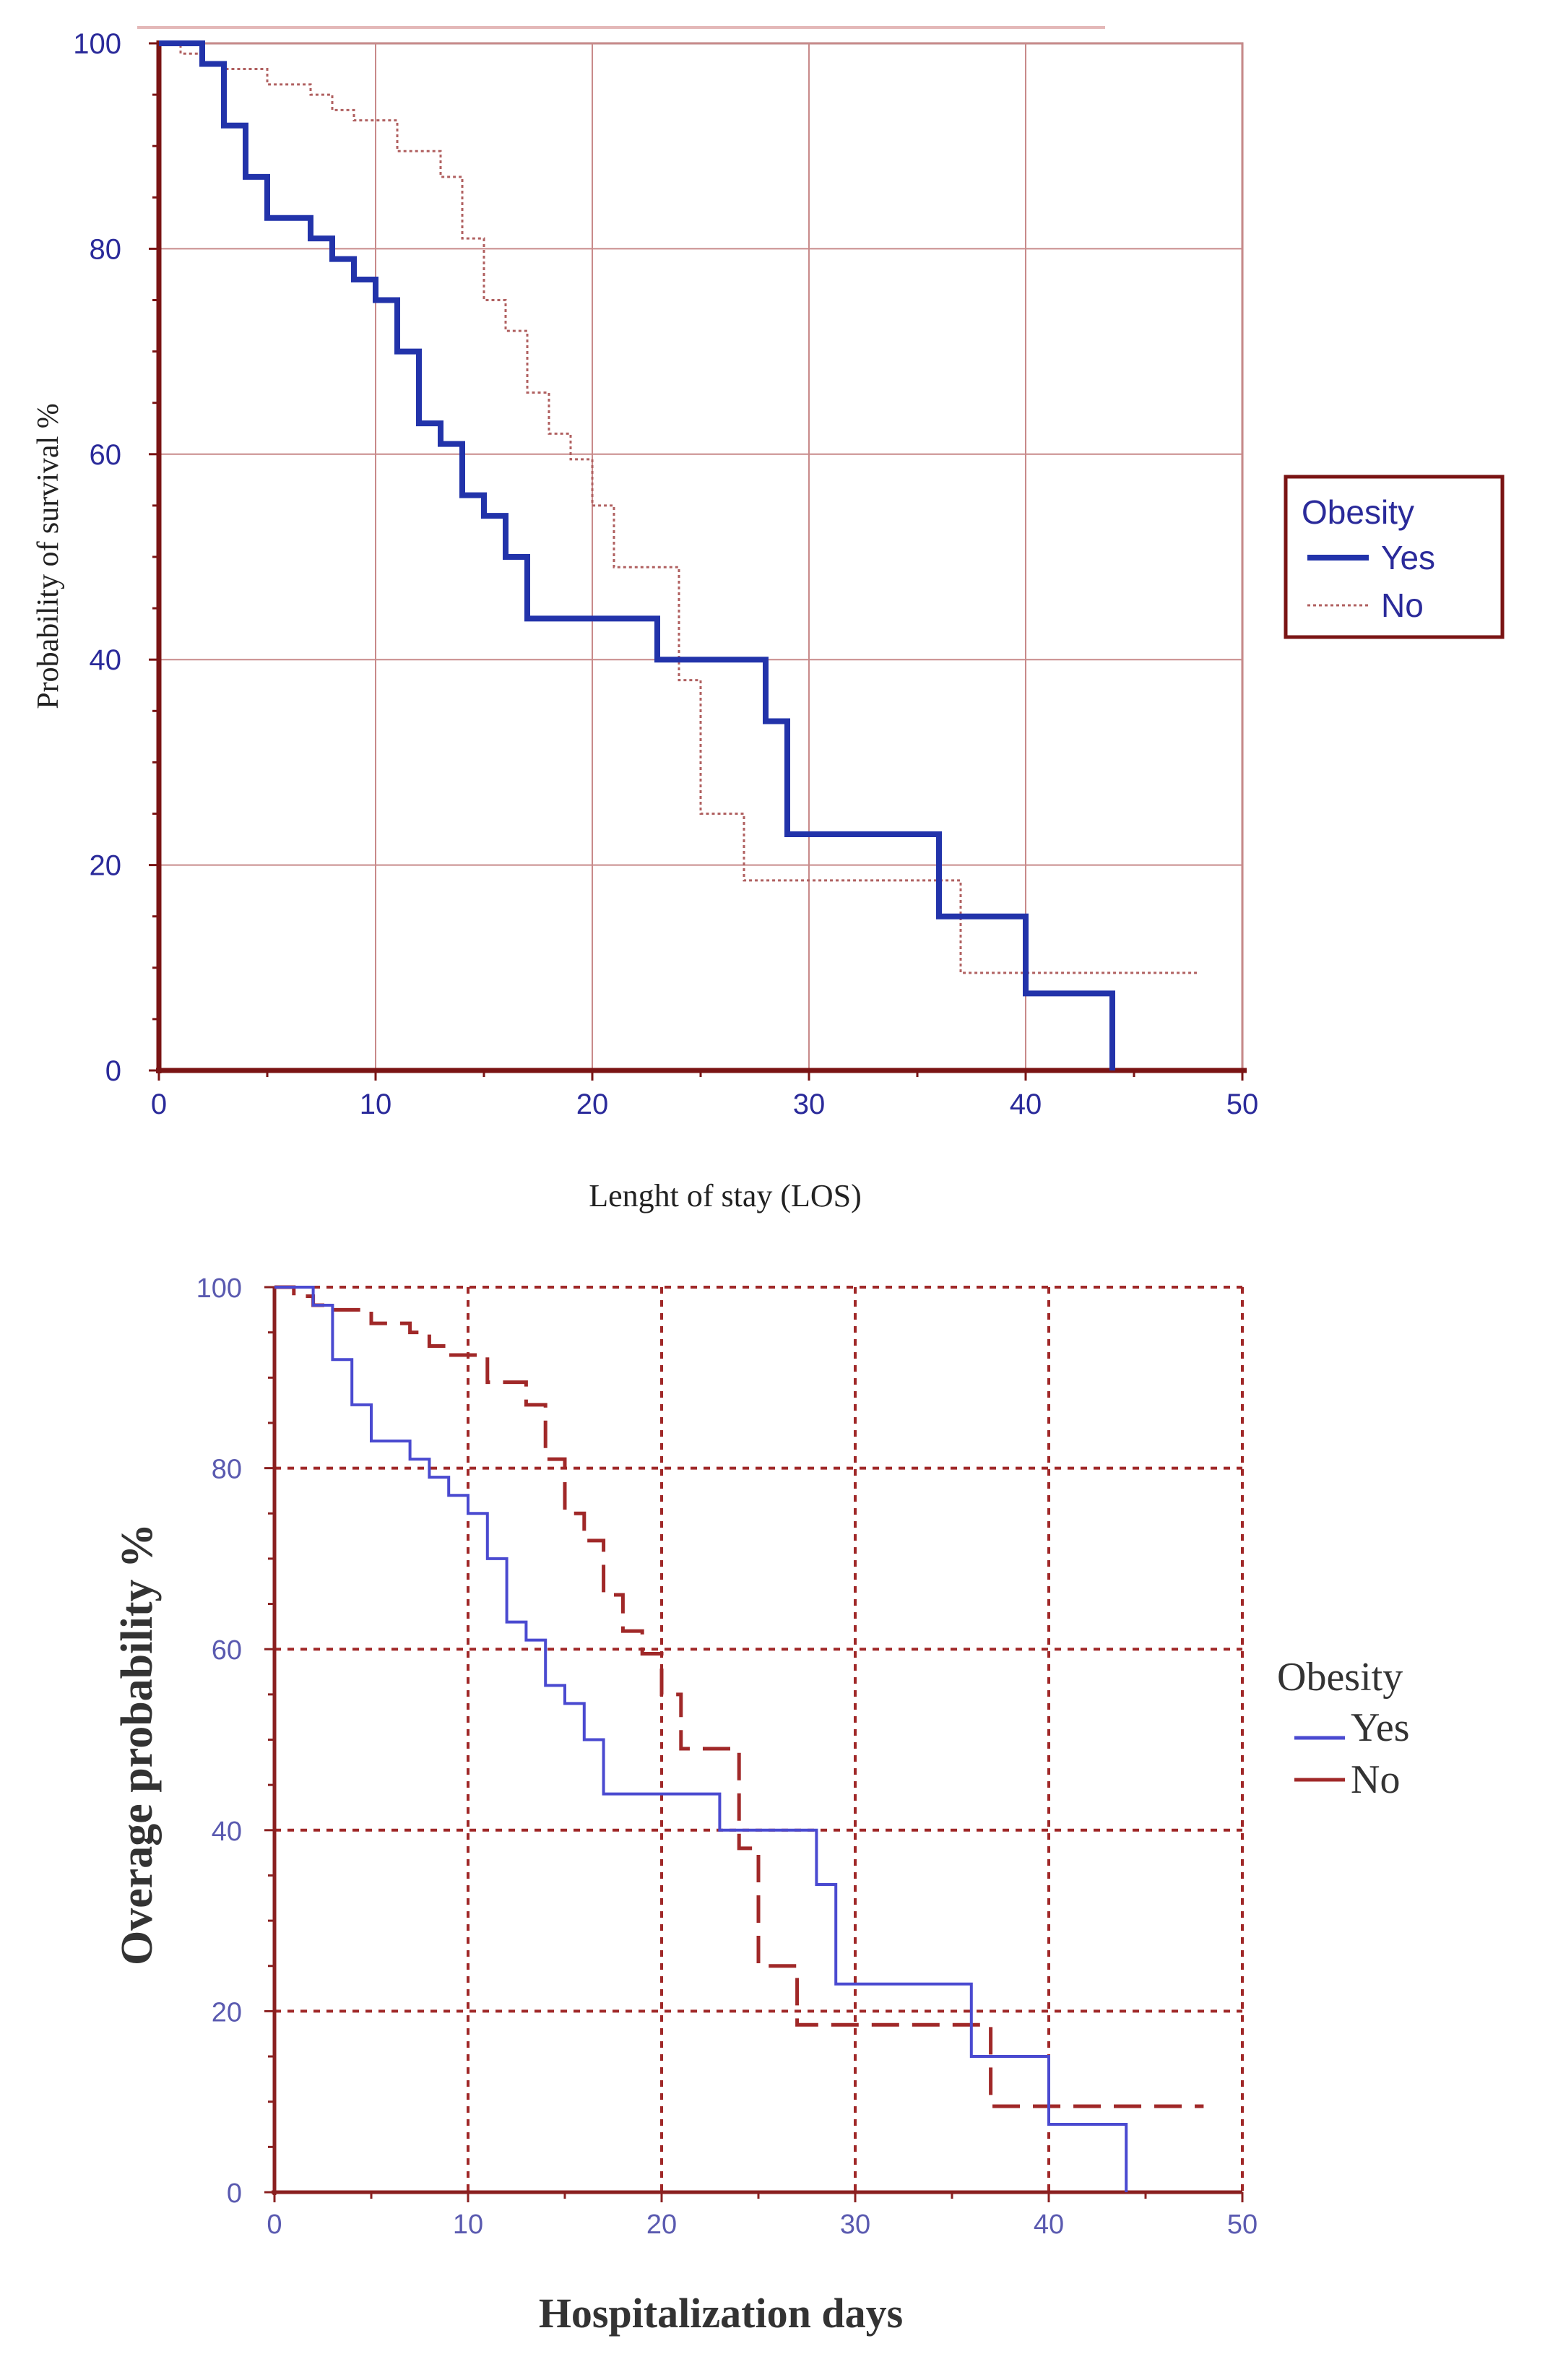  What do you see at coordinates (97, 44) in the screenshot?
I see `chart-1-ytick-label: 100` at bounding box center [97, 44].